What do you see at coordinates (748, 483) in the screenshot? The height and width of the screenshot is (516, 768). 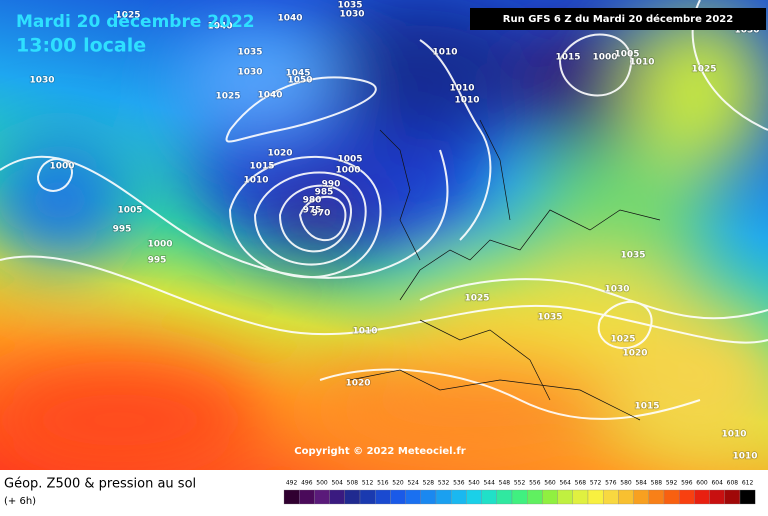 I see `scale-label: 612` at bounding box center [748, 483].